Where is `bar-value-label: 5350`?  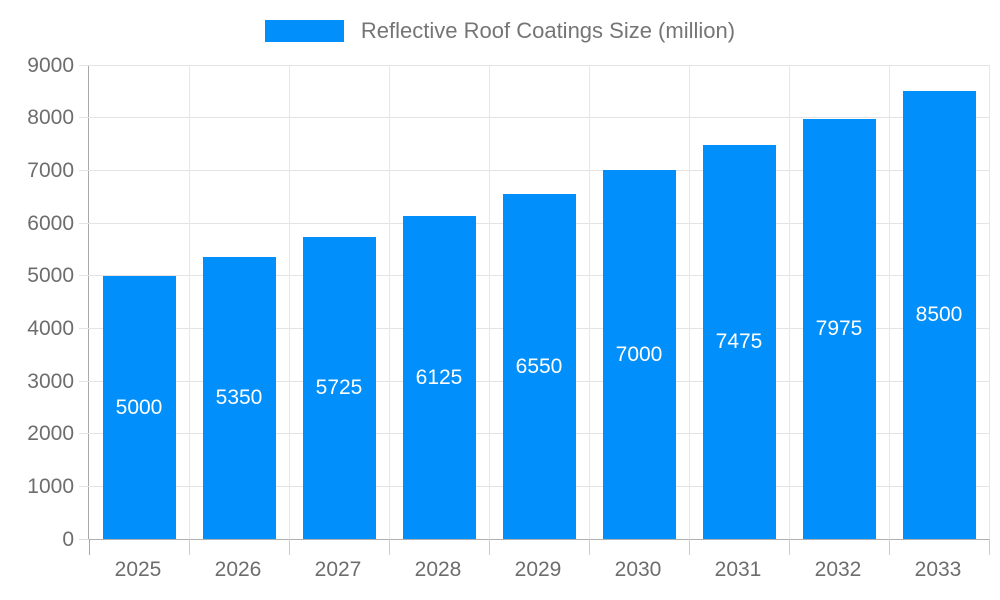 bar-value-label: 5350 is located at coordinates (239, 397).